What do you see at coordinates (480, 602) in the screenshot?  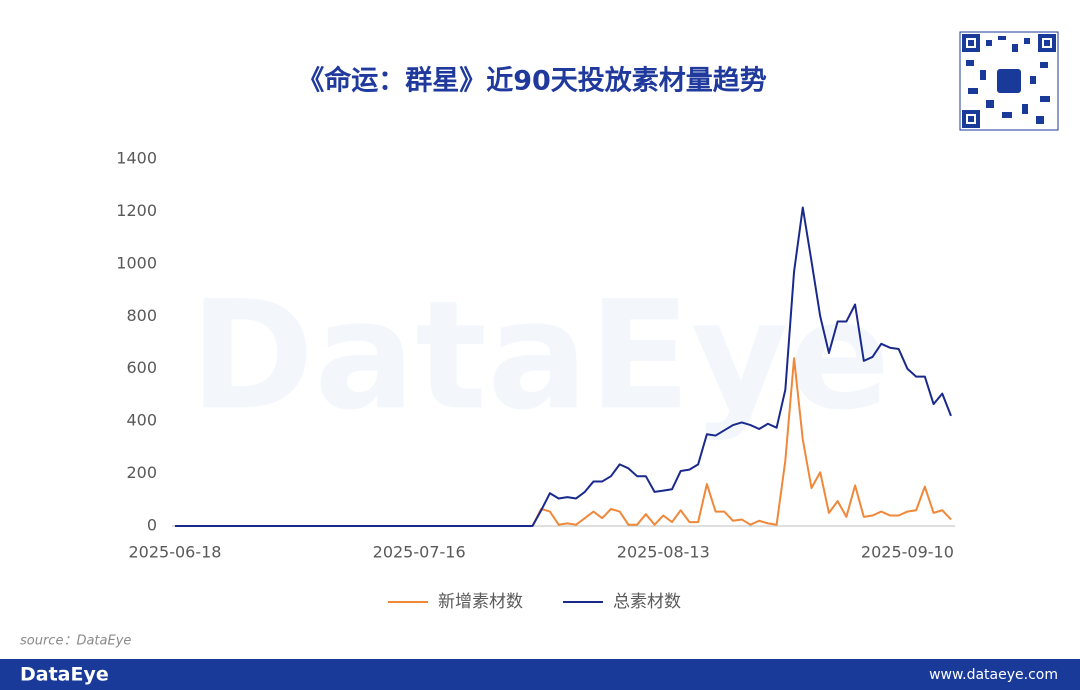 I see `legend-label: 新增素材数` at bounding box center [480, 602].